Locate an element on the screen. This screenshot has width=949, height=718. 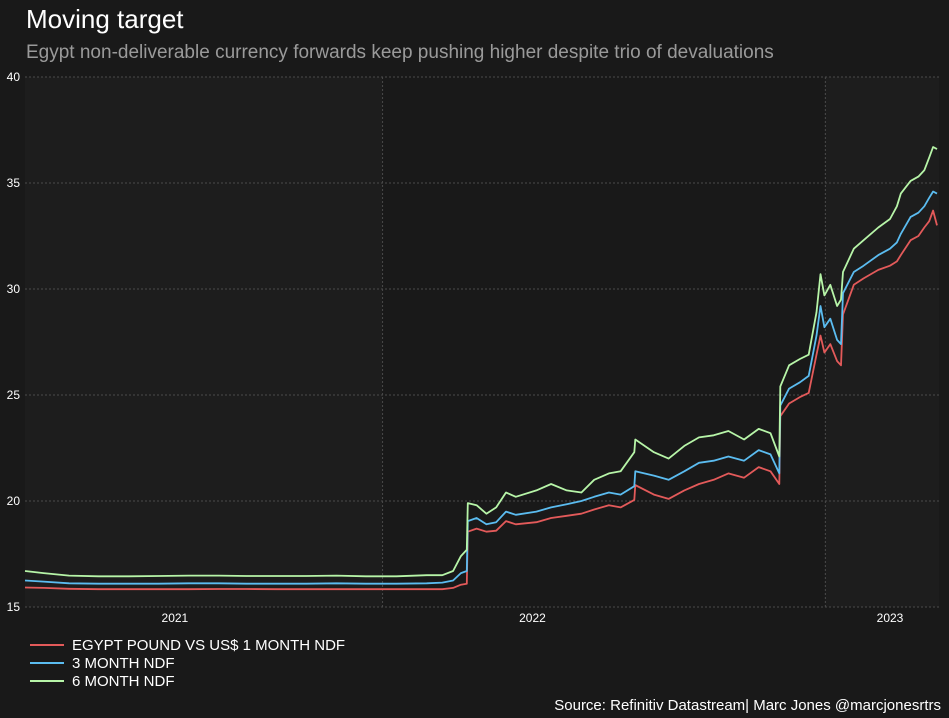
legend-label-3m: 3 MONTH NDF is located at coordinates (123, 663).